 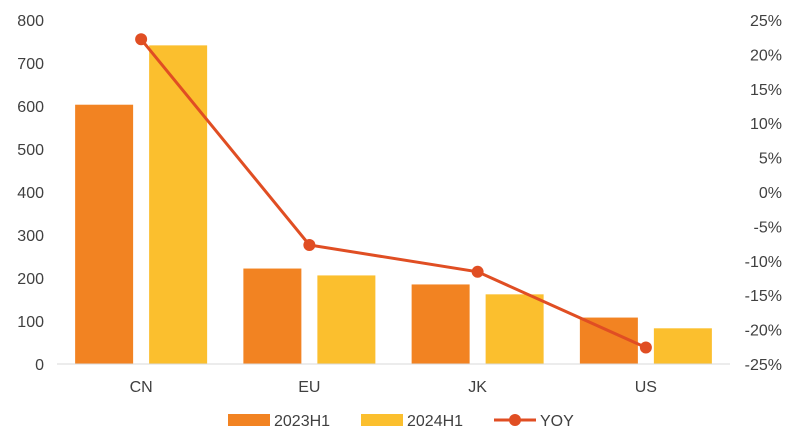 What do you see at coordinates (763, 331) in the screenshot?
I see `right-tick-label: -20%` at bounding box center [763, 331].